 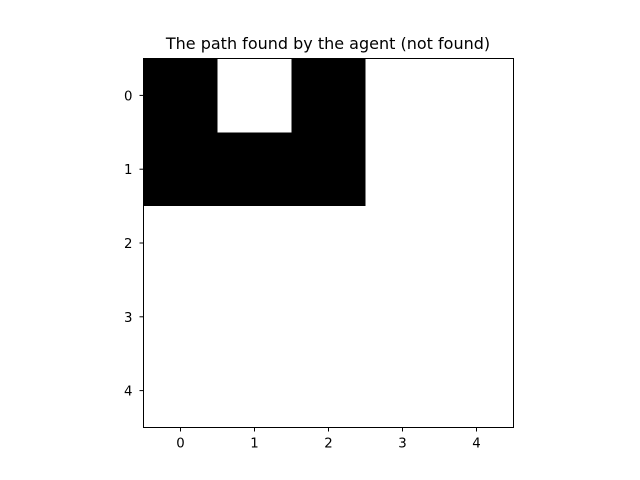 I want to click on heatmap-cell-r0-c2, so click(x=329, y=96).